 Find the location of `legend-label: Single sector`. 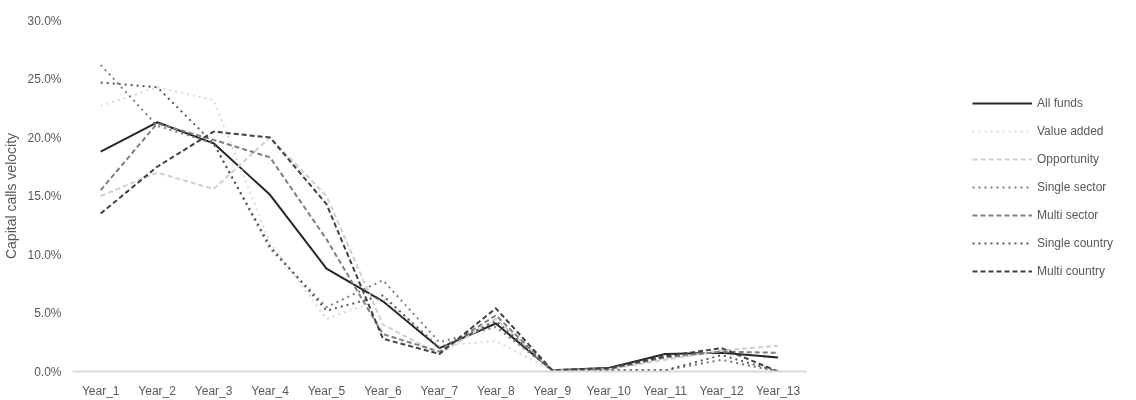

legend-label: Single sector is located at coordinates (1072, 187).